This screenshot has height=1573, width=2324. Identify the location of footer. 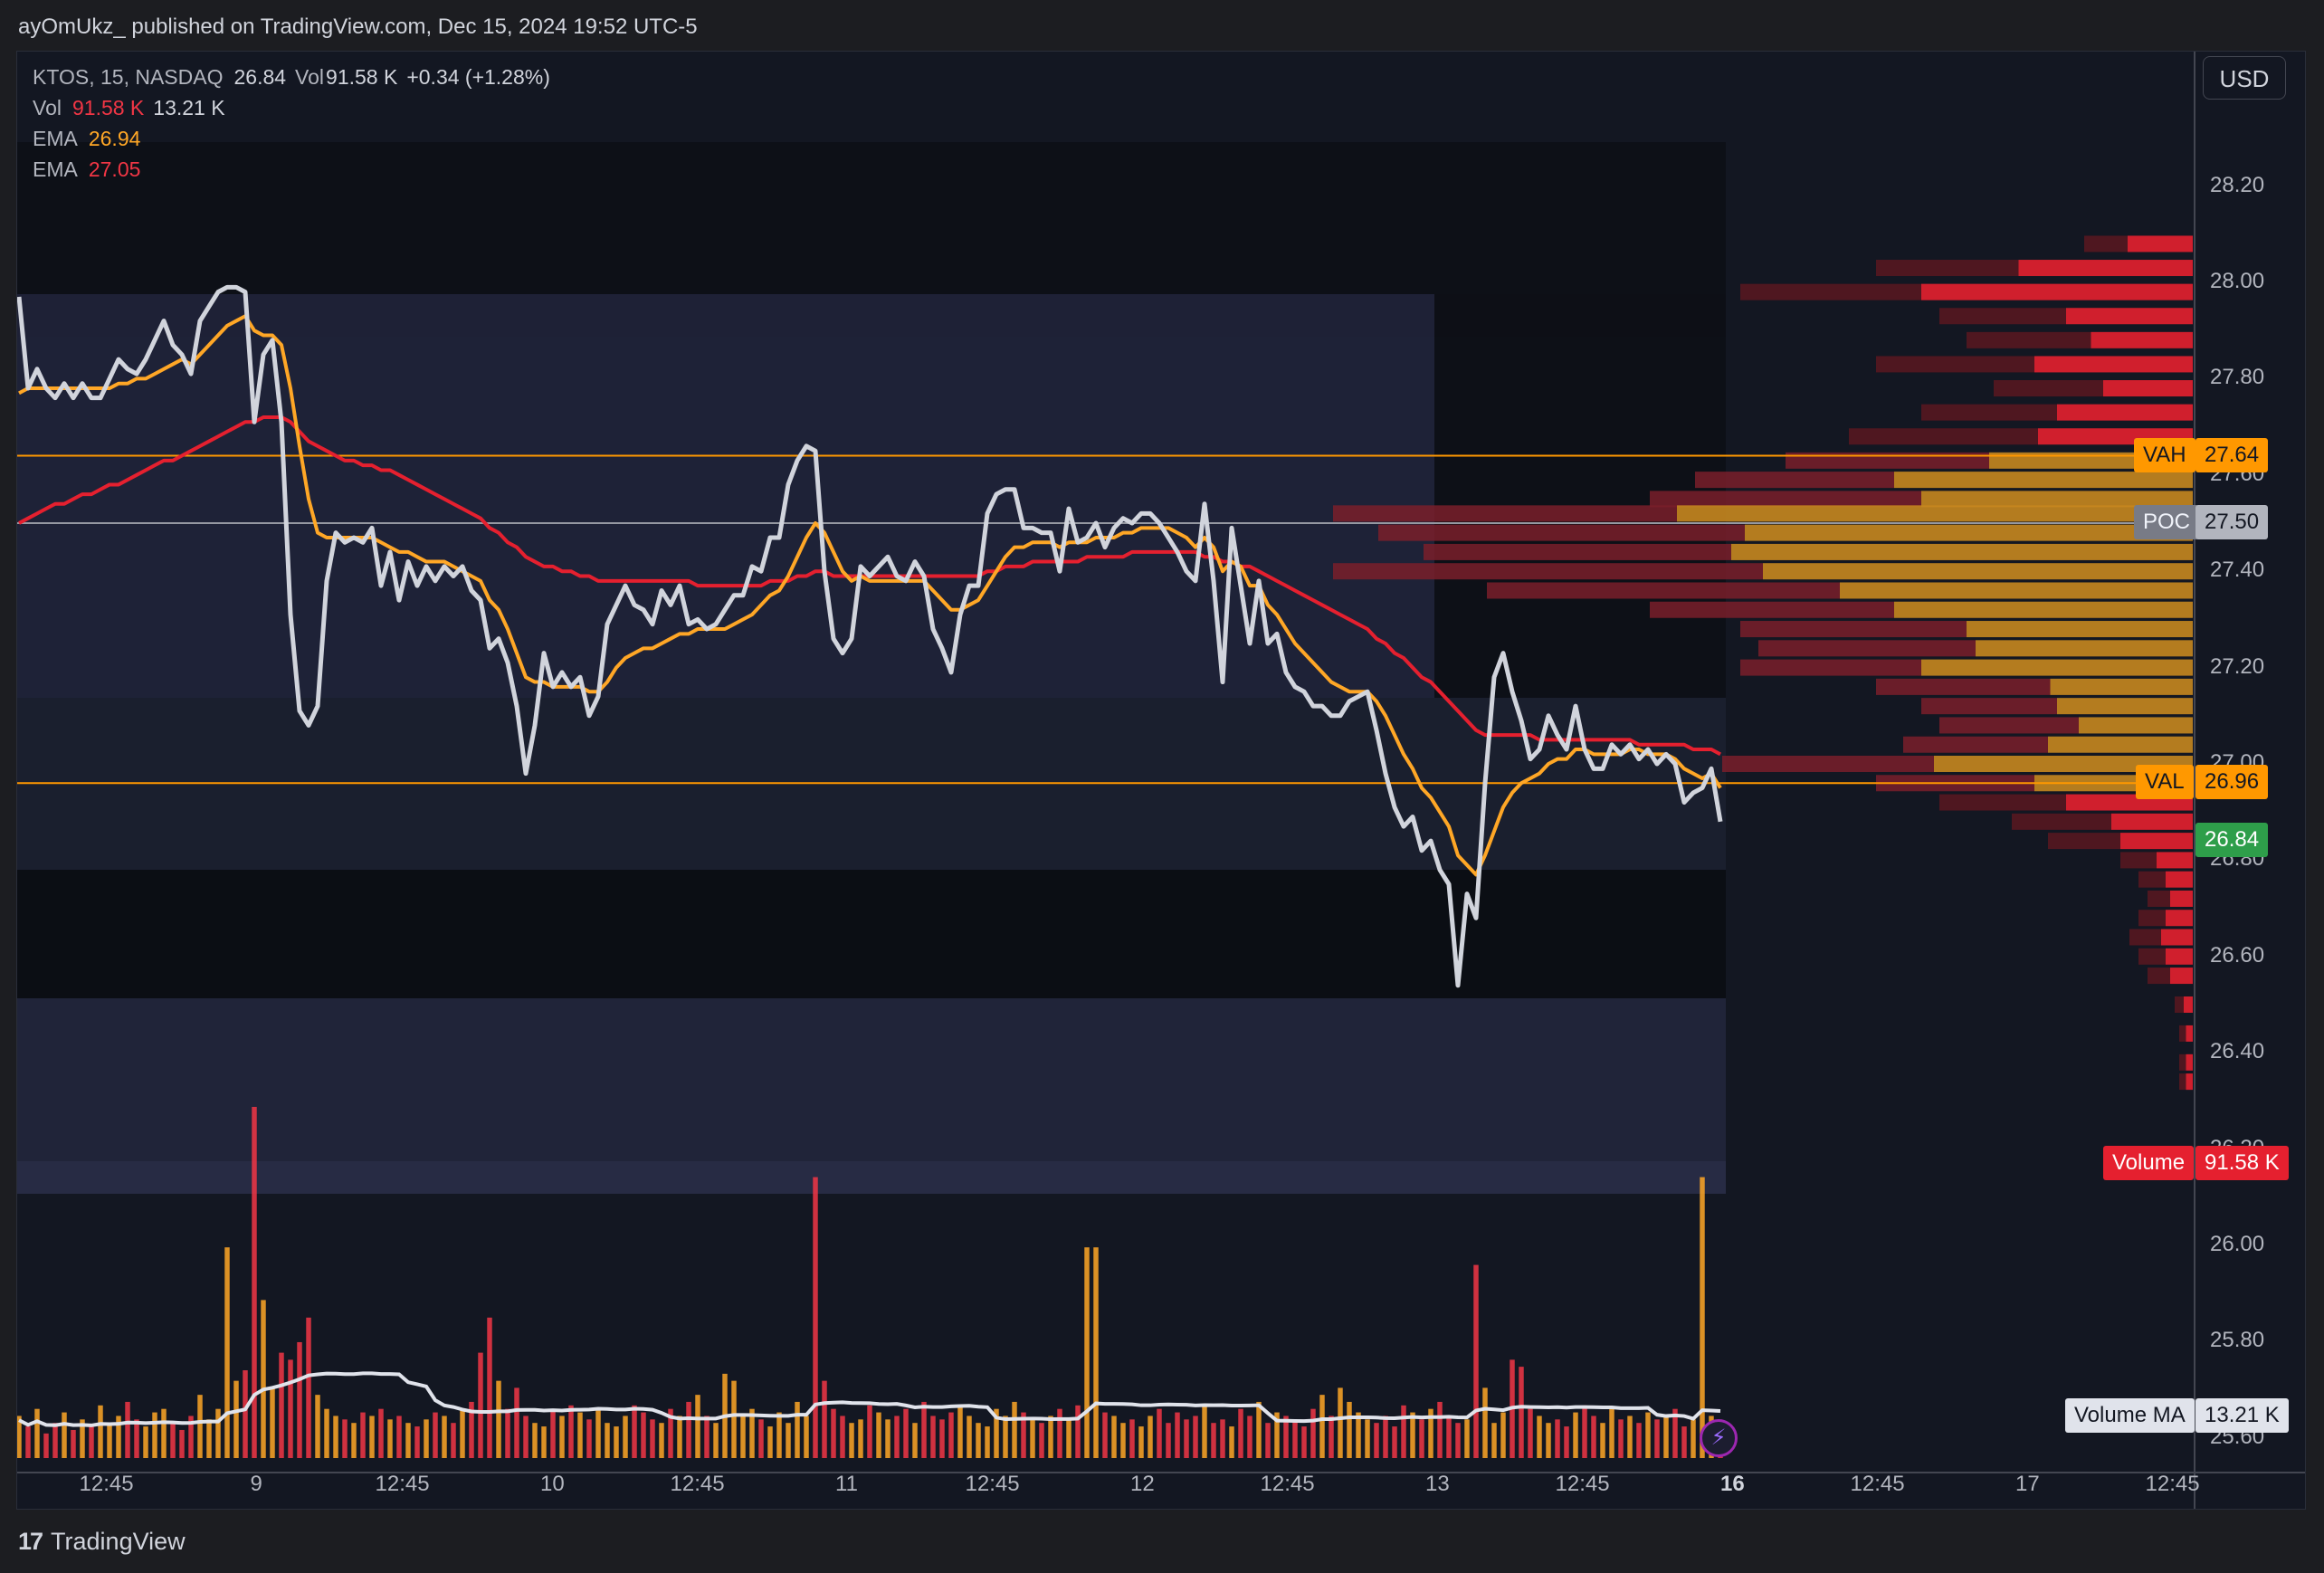
(1162, 1541).